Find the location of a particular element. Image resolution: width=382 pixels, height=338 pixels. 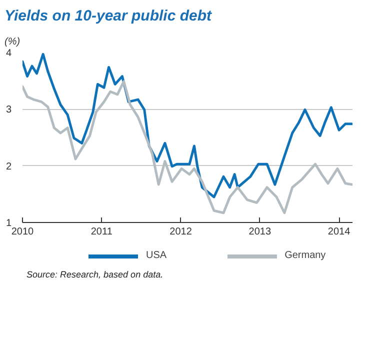

chart-title: Yields on 10-year public debt is located at coordinates (108, 16).